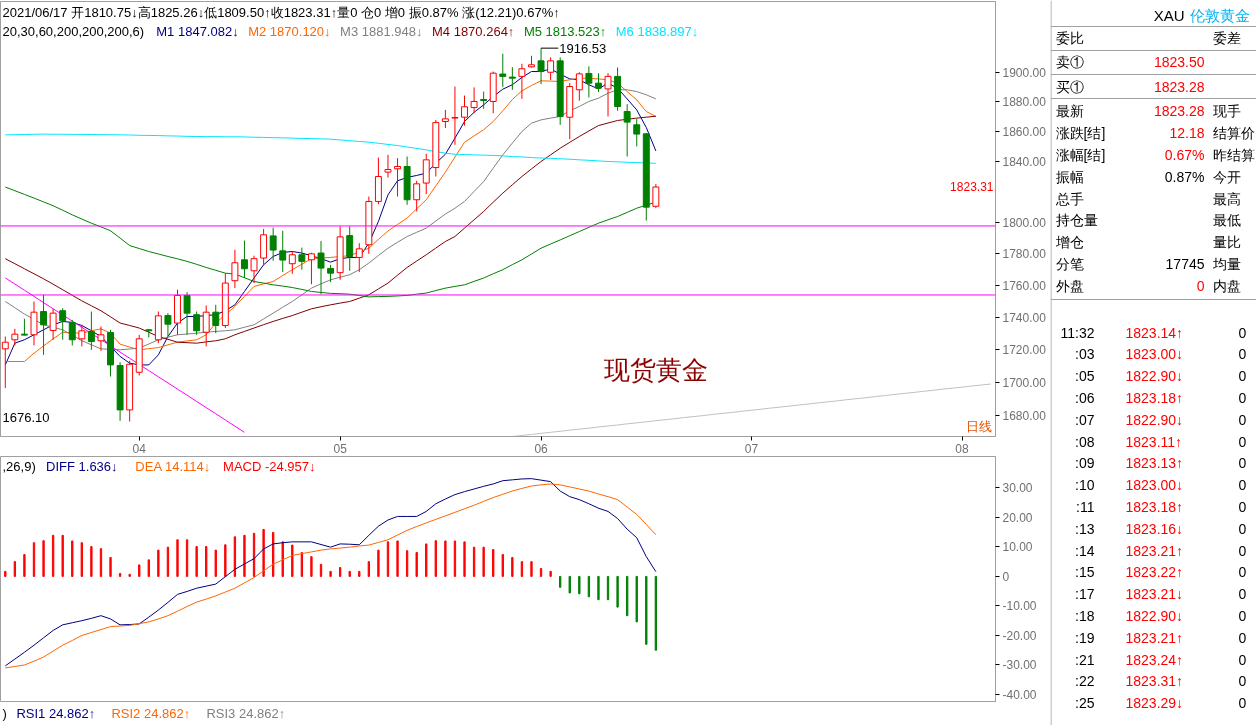  I want to click on text: 1823.13↑, so click(1154, 463).